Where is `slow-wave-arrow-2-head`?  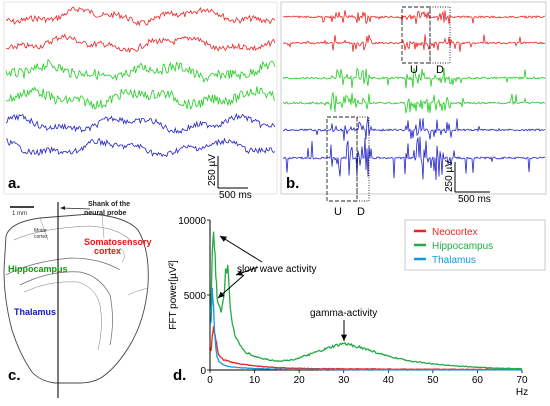
slow-wave-arrow-2-head is located at coordinates (239, 273).